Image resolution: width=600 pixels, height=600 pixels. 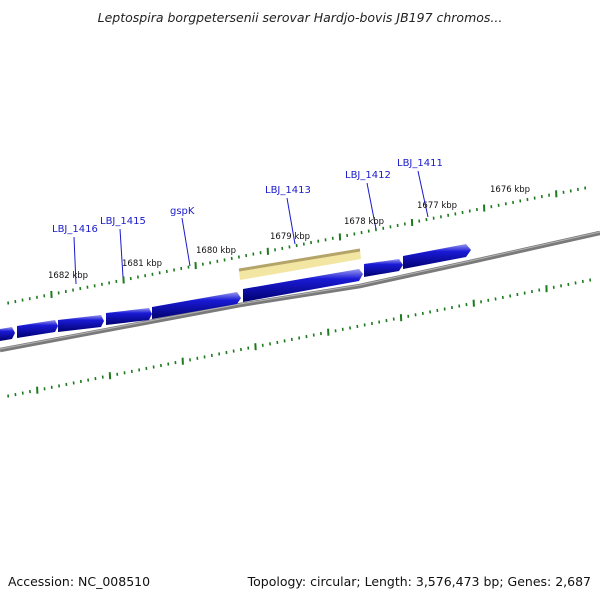 I want to click on gene-label-lbj-1415: LBJ_1415, so click(x=123, y=221).